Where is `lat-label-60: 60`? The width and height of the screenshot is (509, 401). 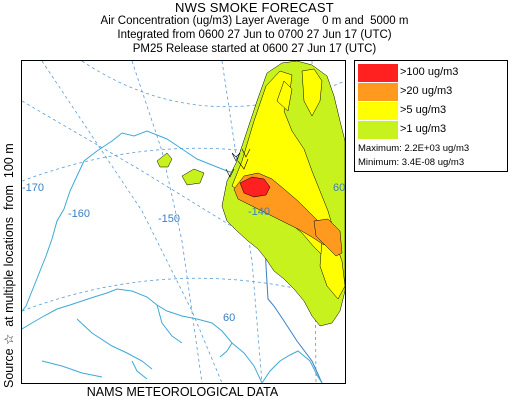 lat-label-60: 60 is located at coordinates (229, 318).